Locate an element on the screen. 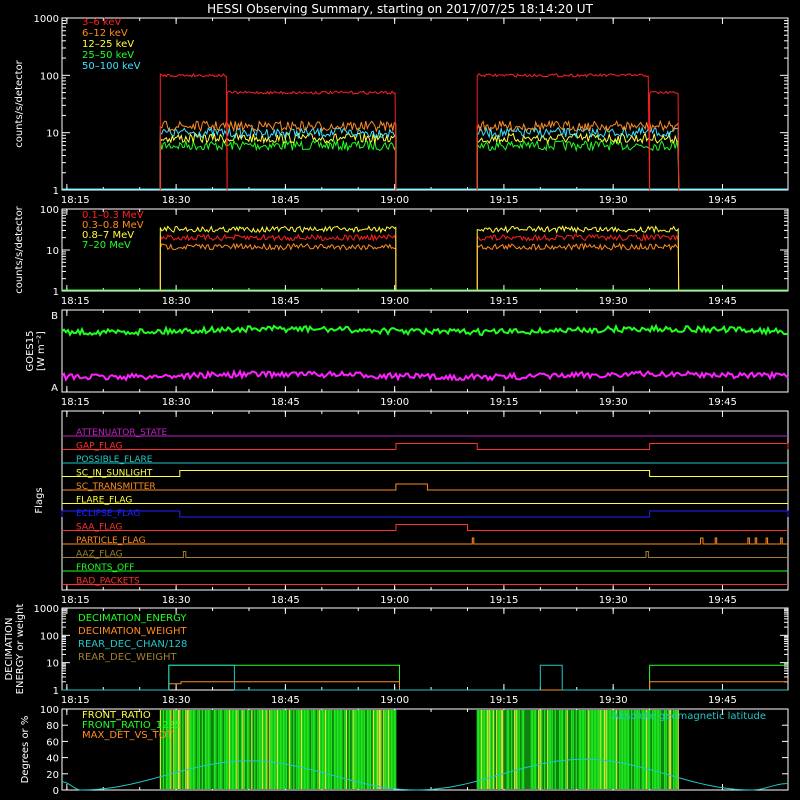 The width and height of the screenshot is (800, 800). ratios-group: 0 20 40 60 80 100 is located at coordinates (414, 751).